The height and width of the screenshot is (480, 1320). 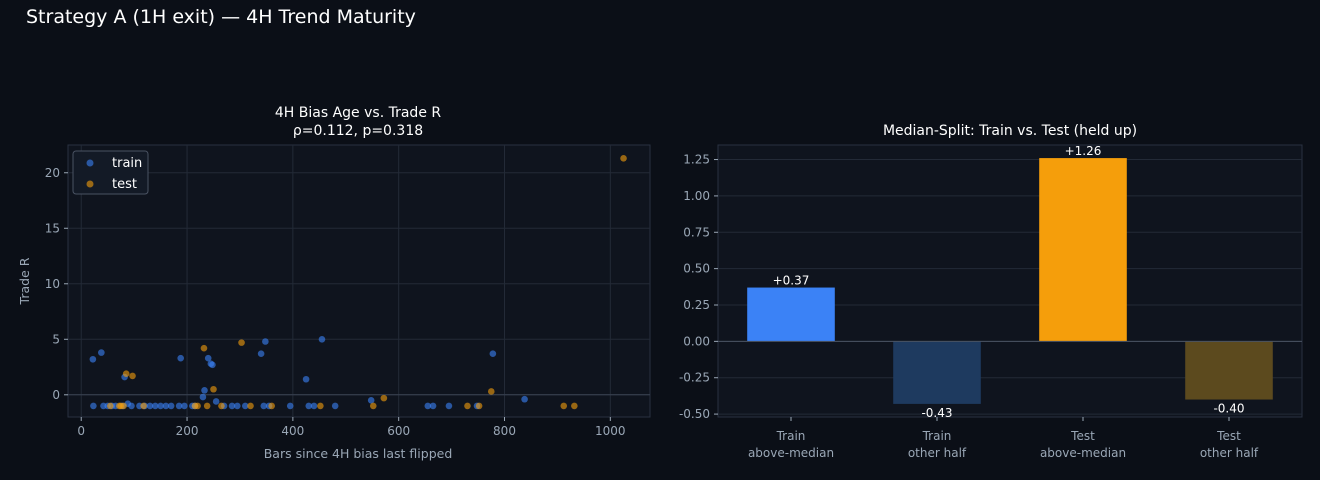 I want to click on bar-value-label: +0.37, so click(x=791, y=281).